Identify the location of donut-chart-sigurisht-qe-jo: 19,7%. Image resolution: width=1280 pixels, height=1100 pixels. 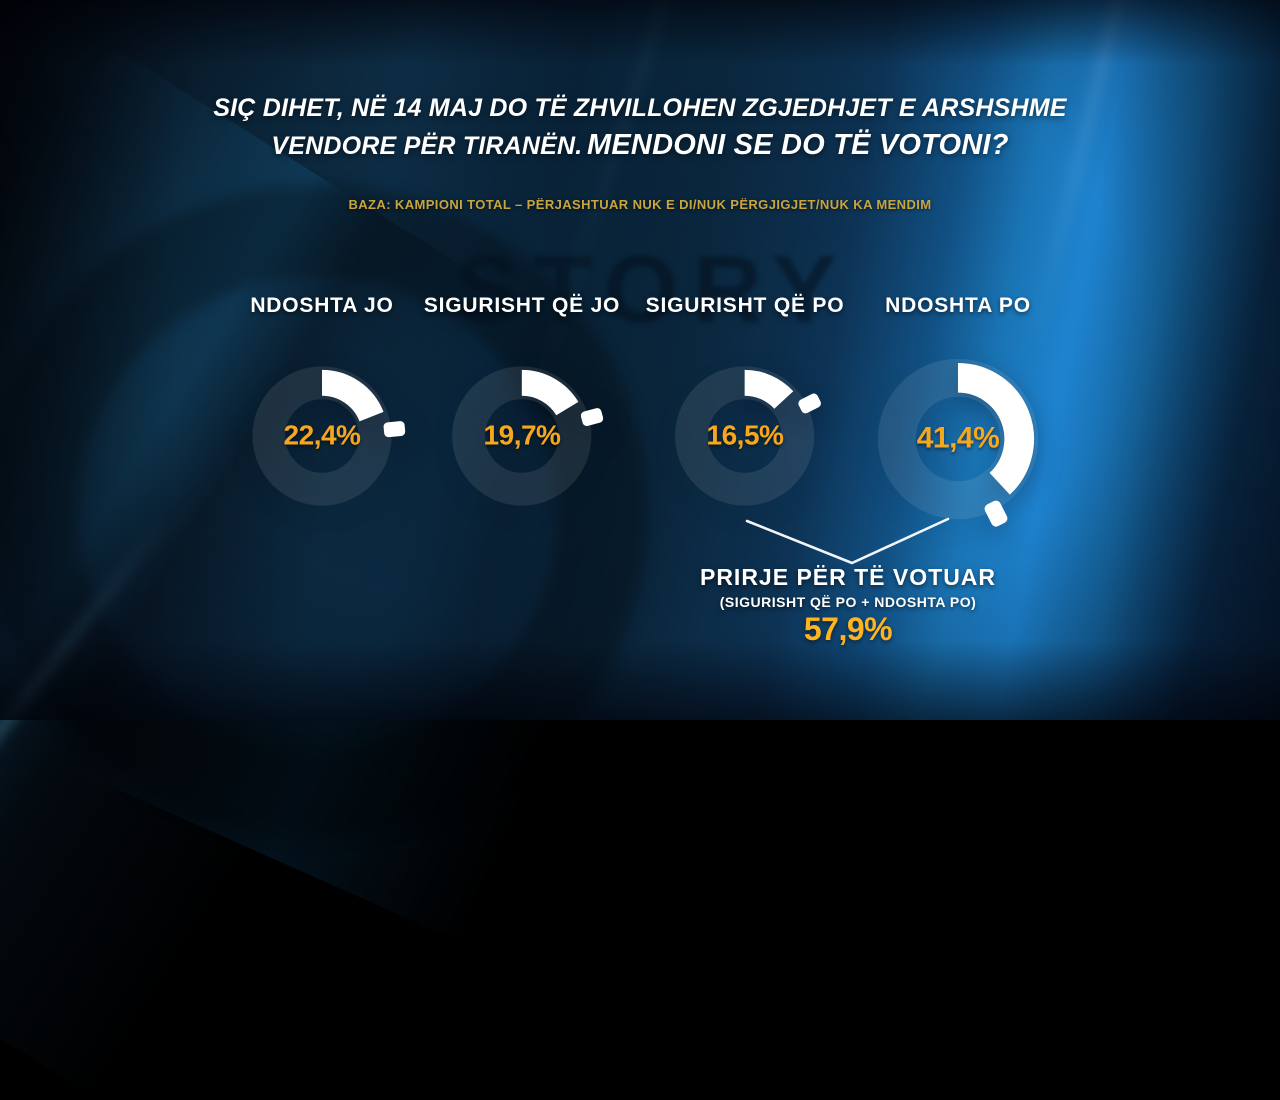
(522, 436).